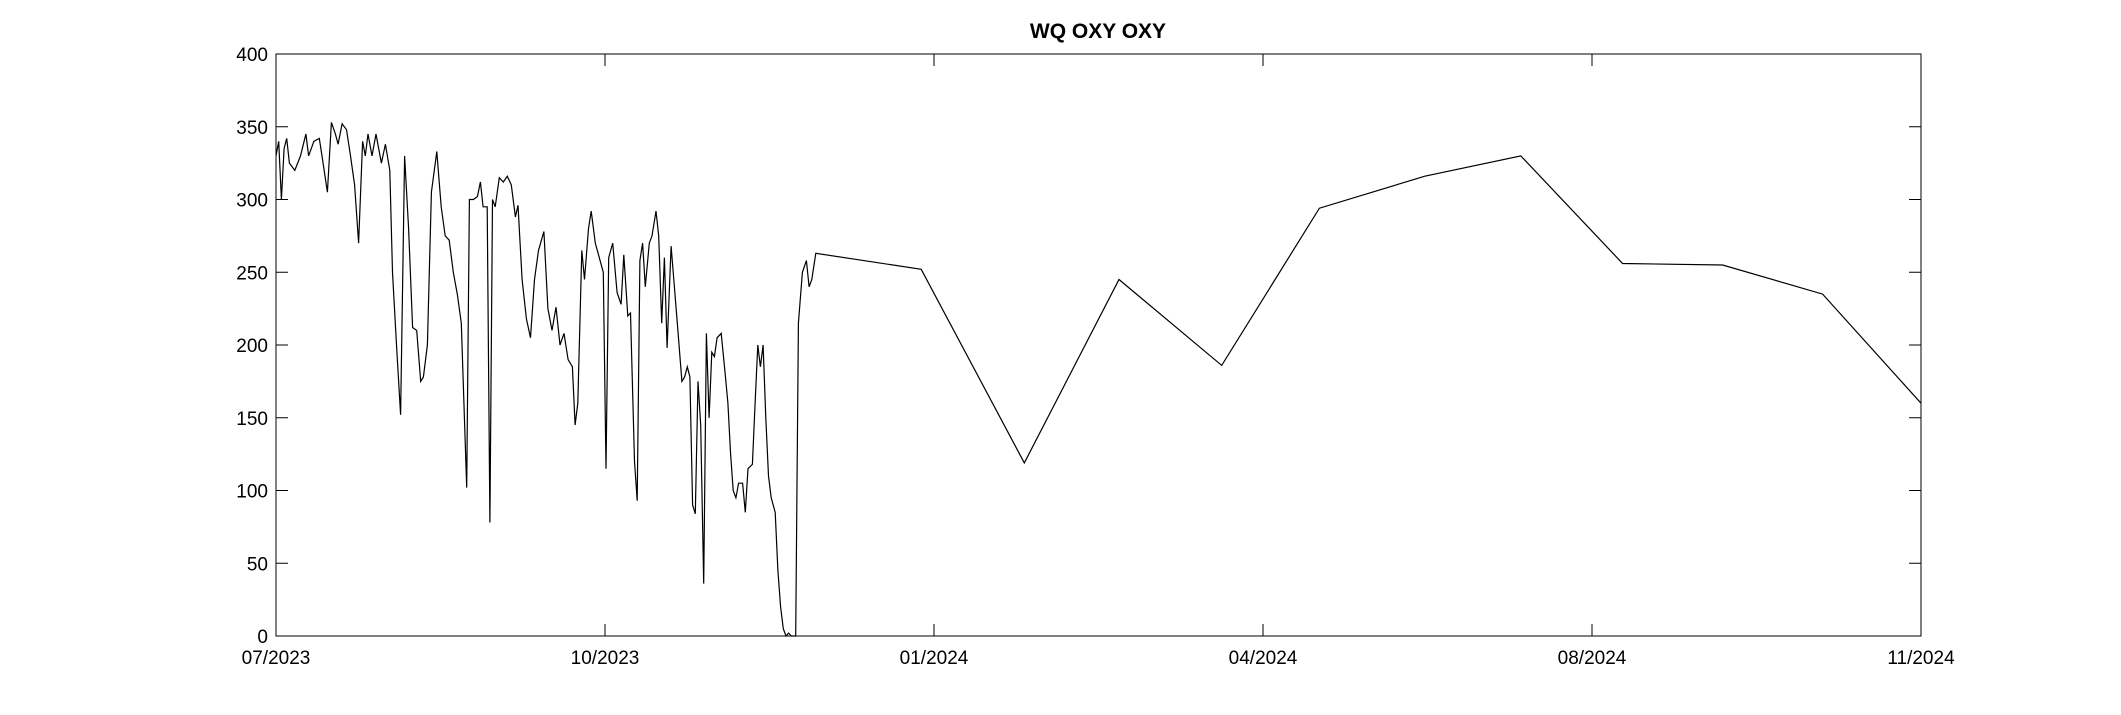 The width and height of the screenshot is (2121, 715). What do you see at coordinates (252, 201) in the screenshot?
I see `y-tick-label: 300` at bounding box center [252, 201].